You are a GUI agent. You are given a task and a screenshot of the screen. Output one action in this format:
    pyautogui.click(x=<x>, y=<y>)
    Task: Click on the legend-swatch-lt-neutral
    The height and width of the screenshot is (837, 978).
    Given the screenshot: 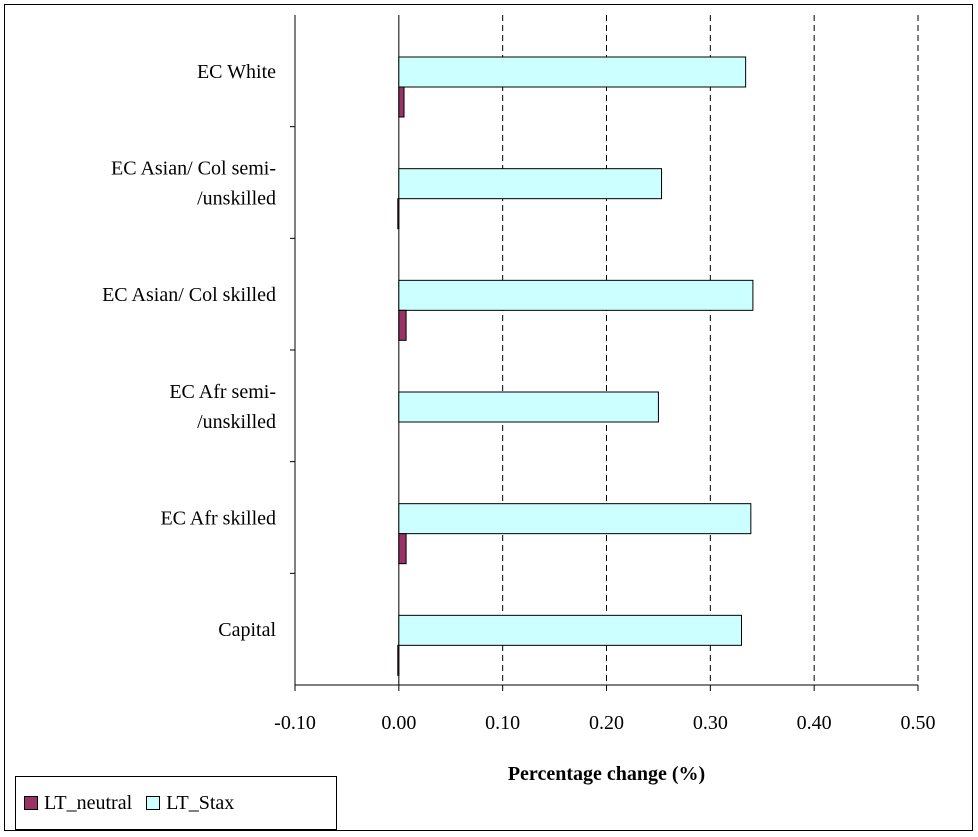 What is the action you would take?
    pyautogui.click(x=31, y=803)
    